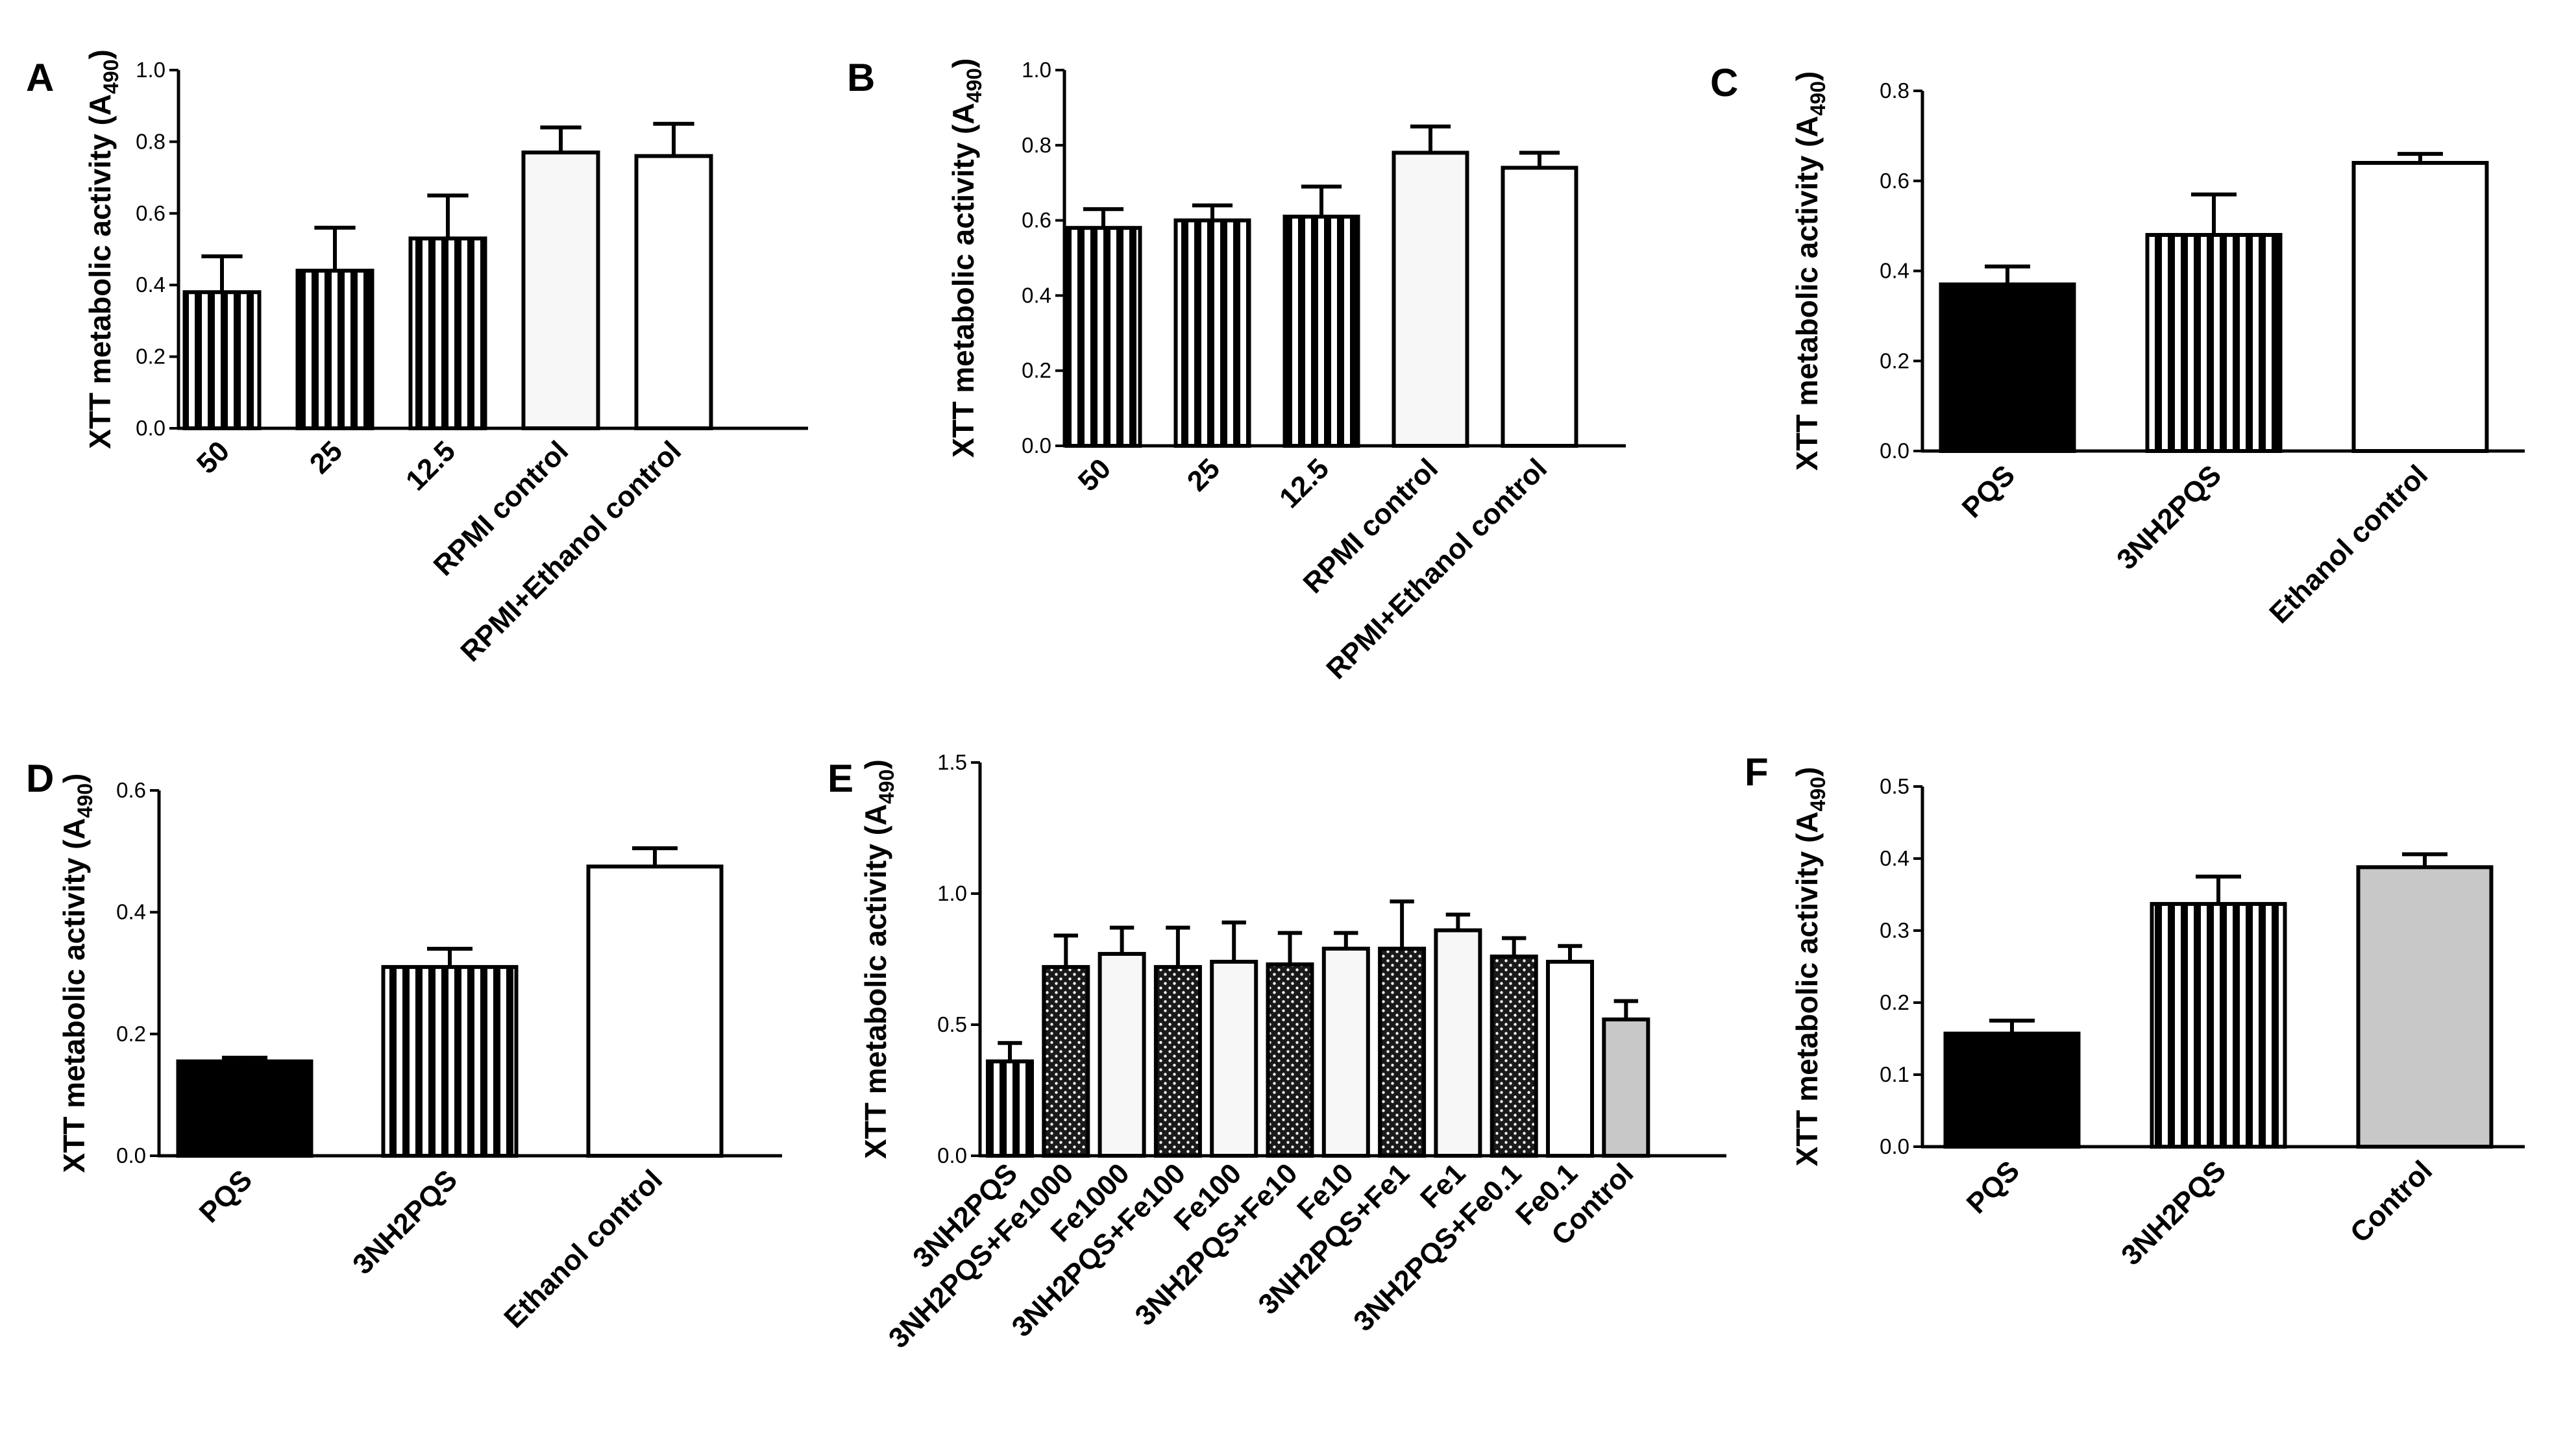 The height and width of the screenshot is (1440, 2576). I want to click on panel-letter: B, so click(861, 77).